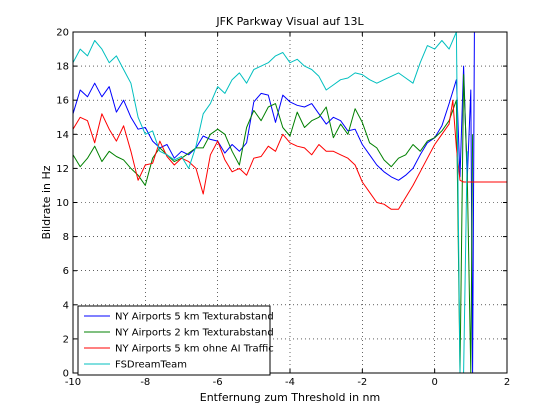 The height and width of the screenshot is (420, 560). I want to click on x-tick-label: -2, so click(362, 382).